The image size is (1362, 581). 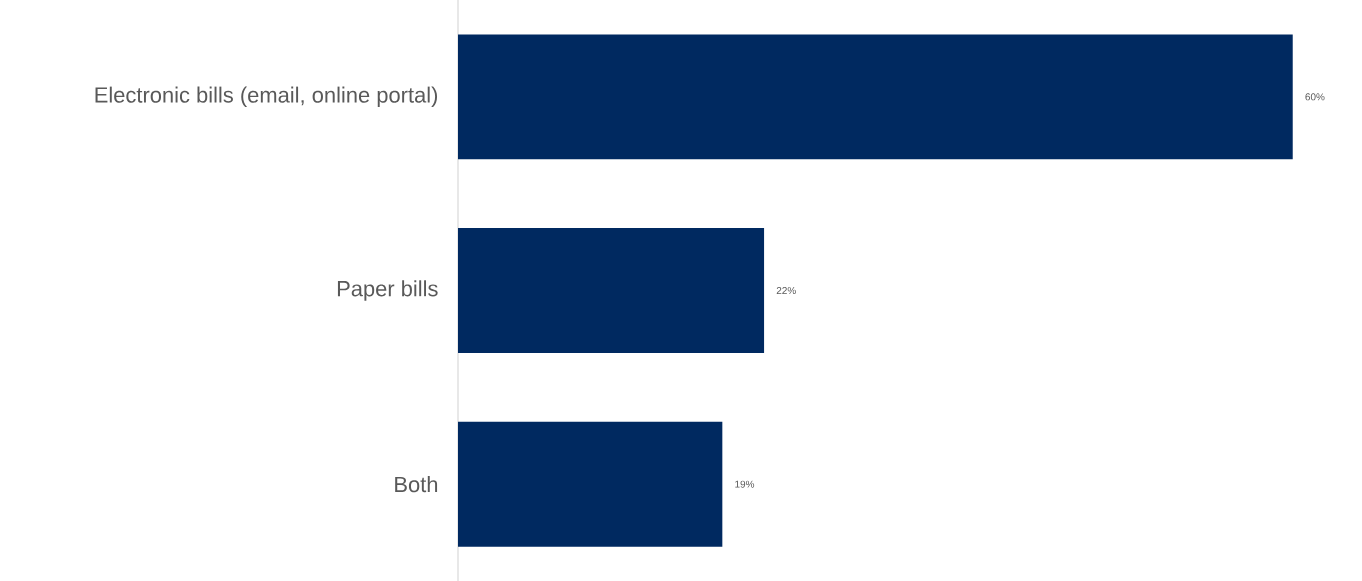 I want to click on y-tick-label: Both, so click(x=416, y=484).